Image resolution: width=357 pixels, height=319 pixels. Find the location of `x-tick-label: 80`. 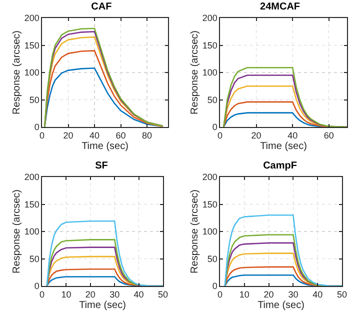

x-tick-label: 80 is located at coordinates (147, 135).